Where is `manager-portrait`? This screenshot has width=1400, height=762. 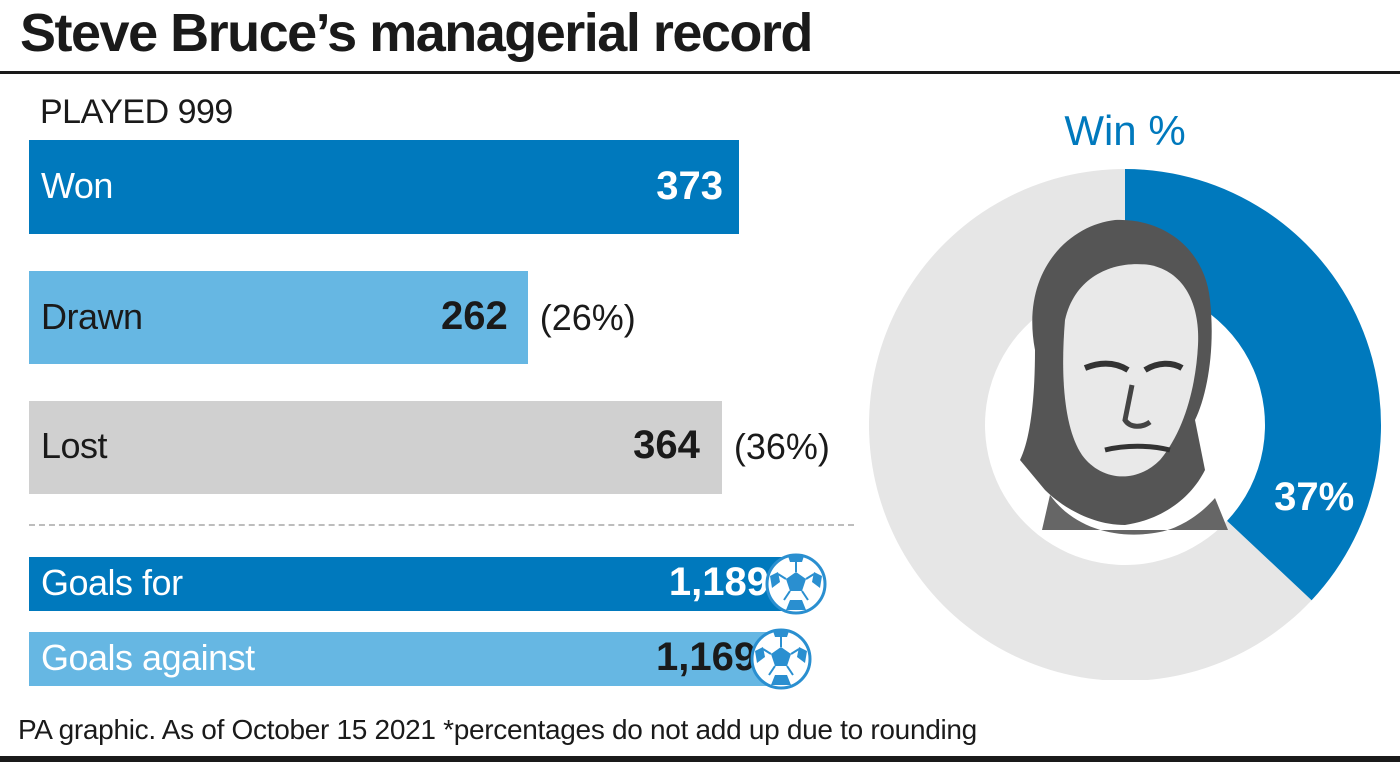
manager-portrait is located at coordinates (1124, 377).